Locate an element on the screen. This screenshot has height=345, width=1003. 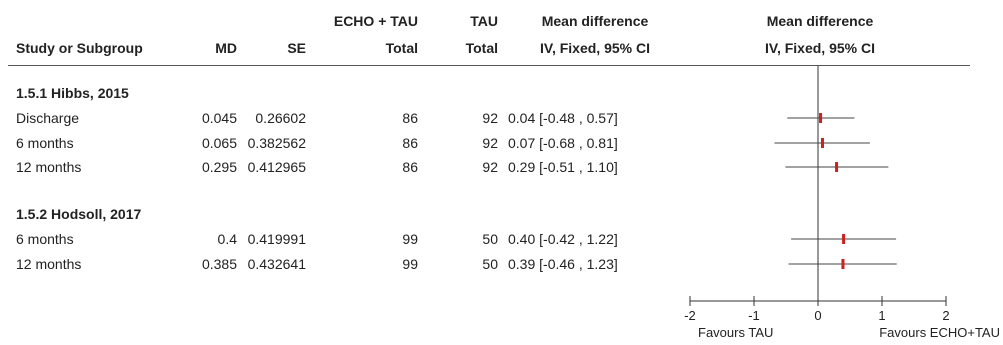
tick-label: 0 is located at coordinates (818, 316).